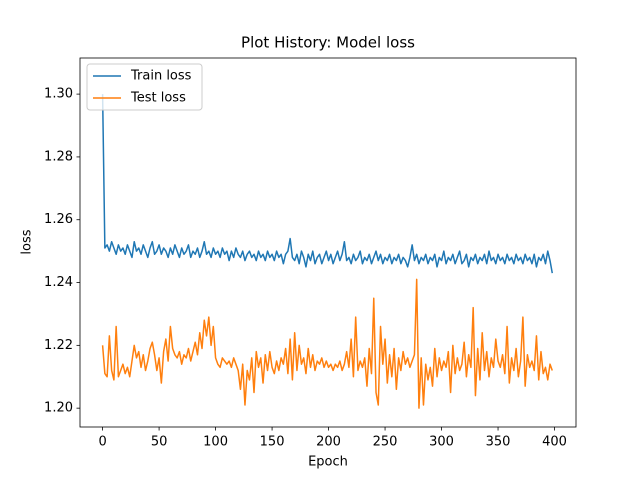 The width and height of the screenshot is (640, 480). I want to click on x-tick-label: 100, so click(215, 442).